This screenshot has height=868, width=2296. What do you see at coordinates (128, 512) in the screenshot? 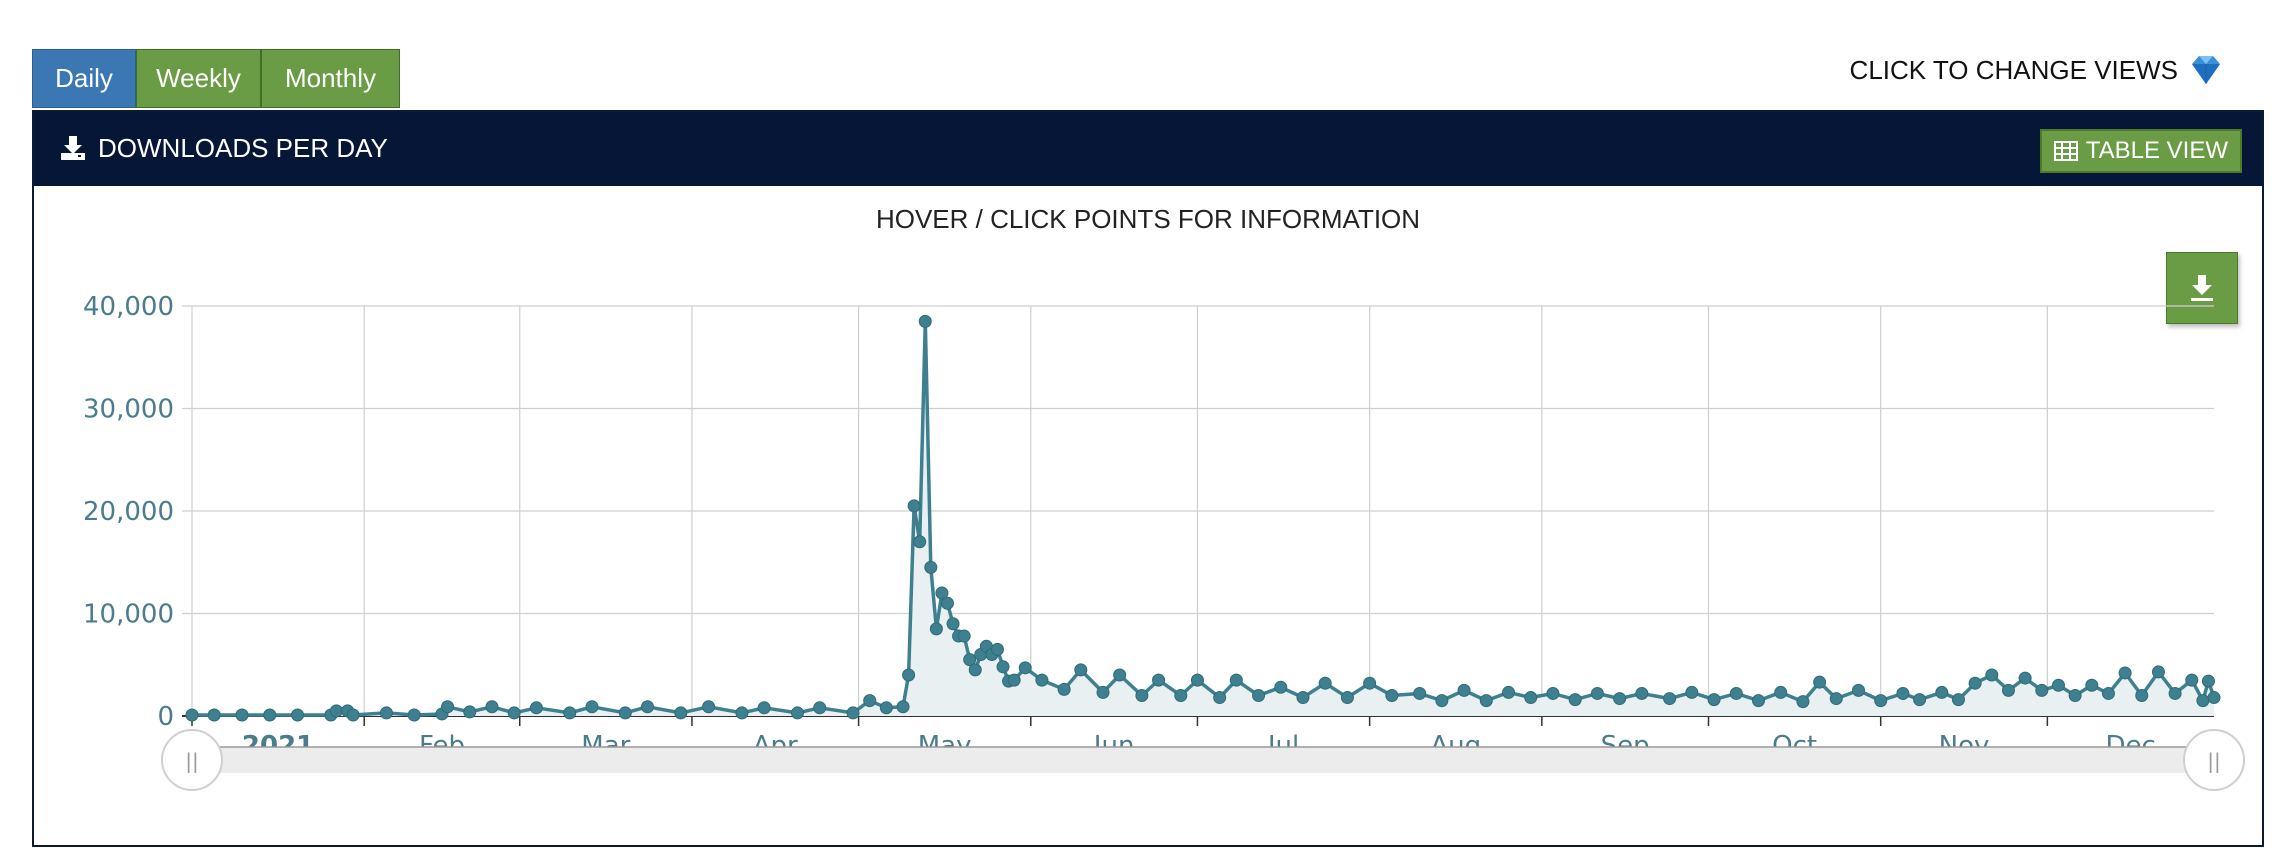
I see `y-tick-label: 20,000` at bounding box center [128, 512].